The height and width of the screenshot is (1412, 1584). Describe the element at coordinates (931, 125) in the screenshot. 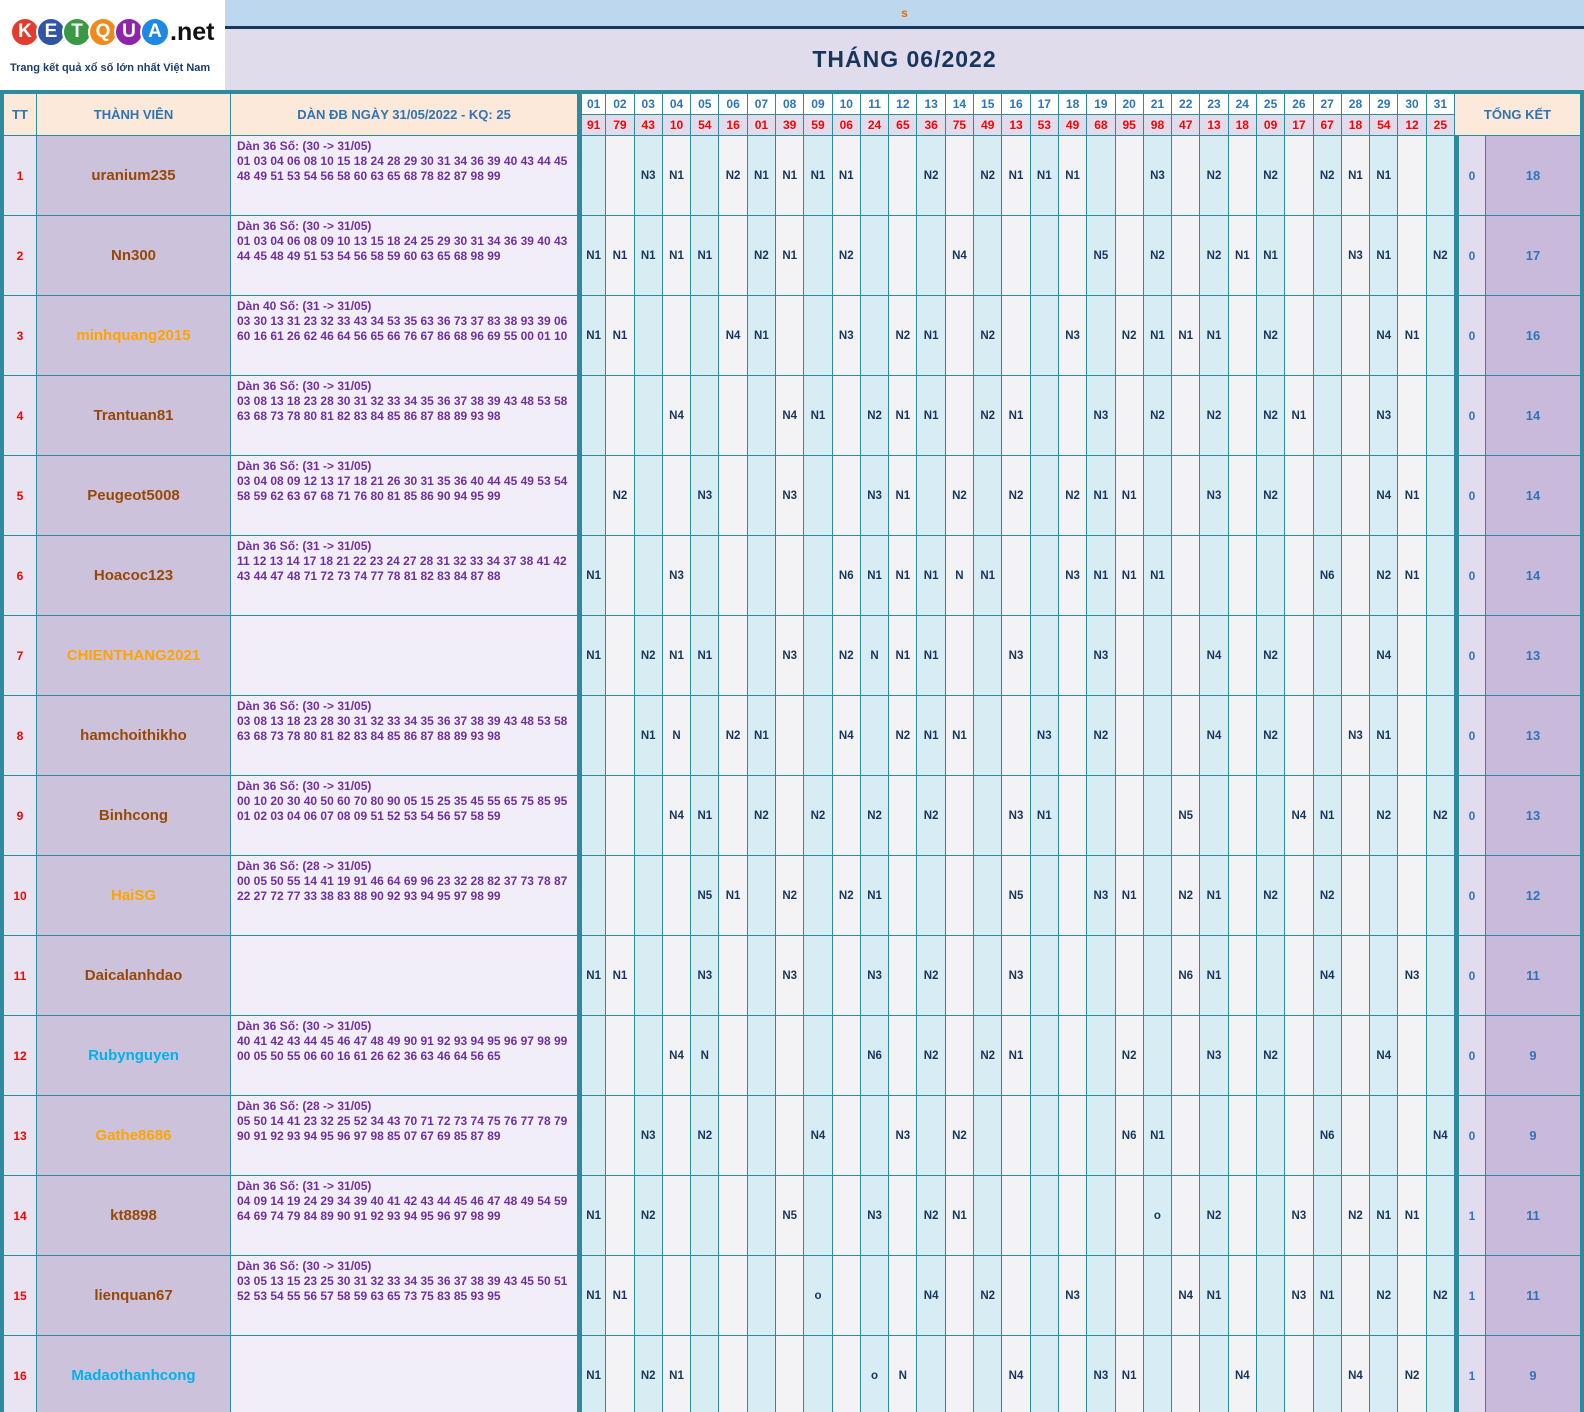

I see `result-value-day-13: 36` at that location.